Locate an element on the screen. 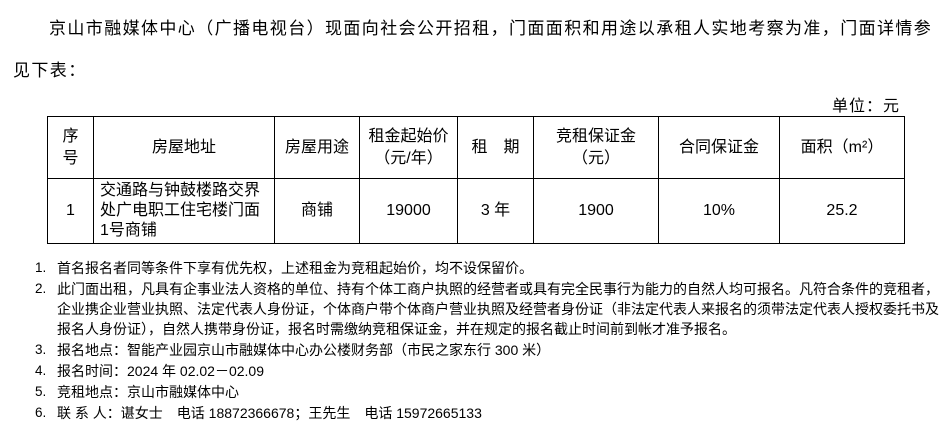 The image size is (952, 427). note-item-4: 4. 报名时间：2024 年 02.02－02.09 is located at coordinates (493, 371).